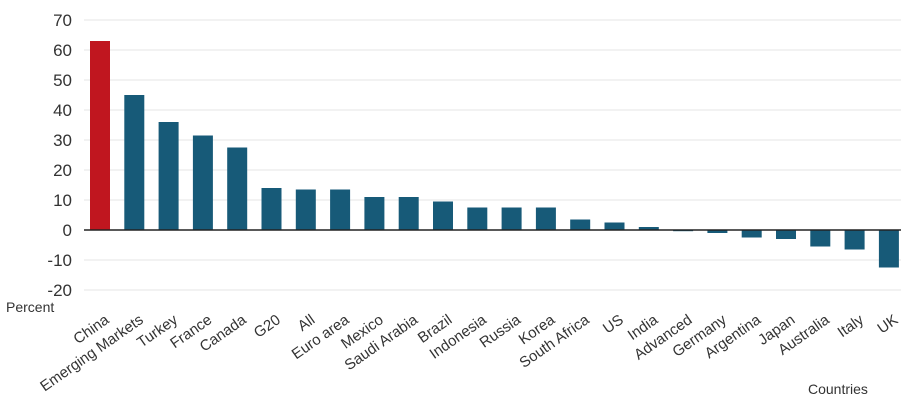 This screenshot has height=411, width=901. I want to click on x-tick-label: Italy, so click(851, 326).